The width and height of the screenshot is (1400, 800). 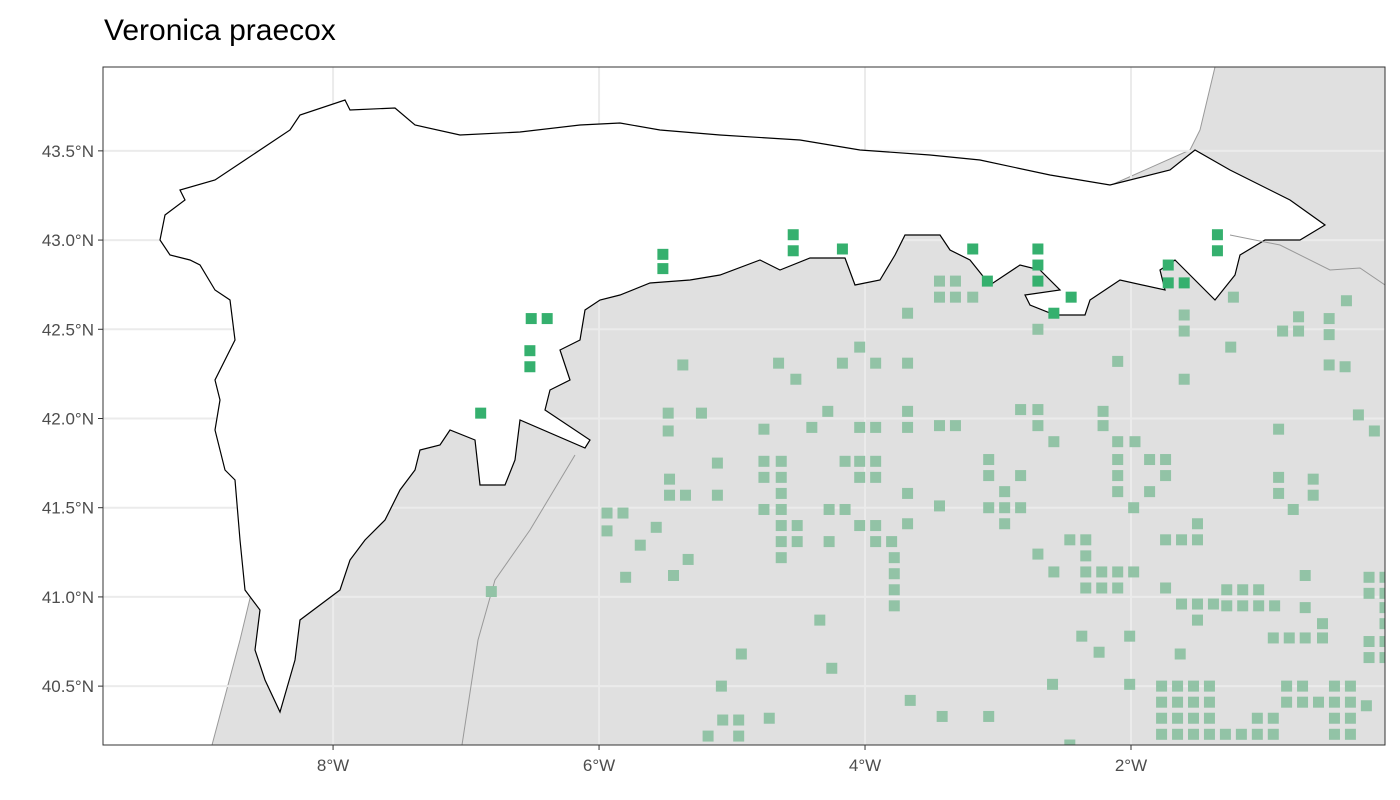 I want to click on y-tick-label: 40.5°N, so click(x=68, y=686).